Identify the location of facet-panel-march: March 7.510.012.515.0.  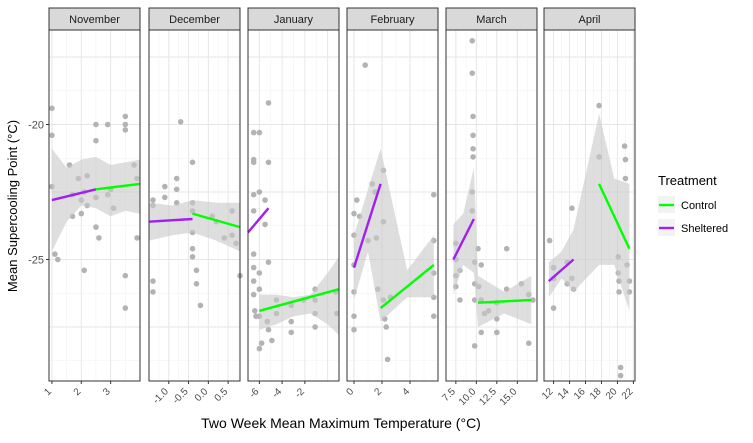
(489, 207).